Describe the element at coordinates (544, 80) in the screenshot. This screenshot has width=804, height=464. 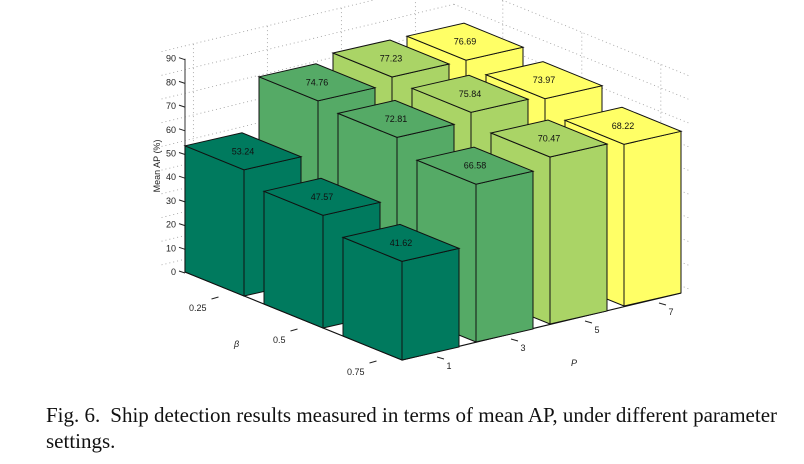
I see `bar-value-label: 73.97` at that location.